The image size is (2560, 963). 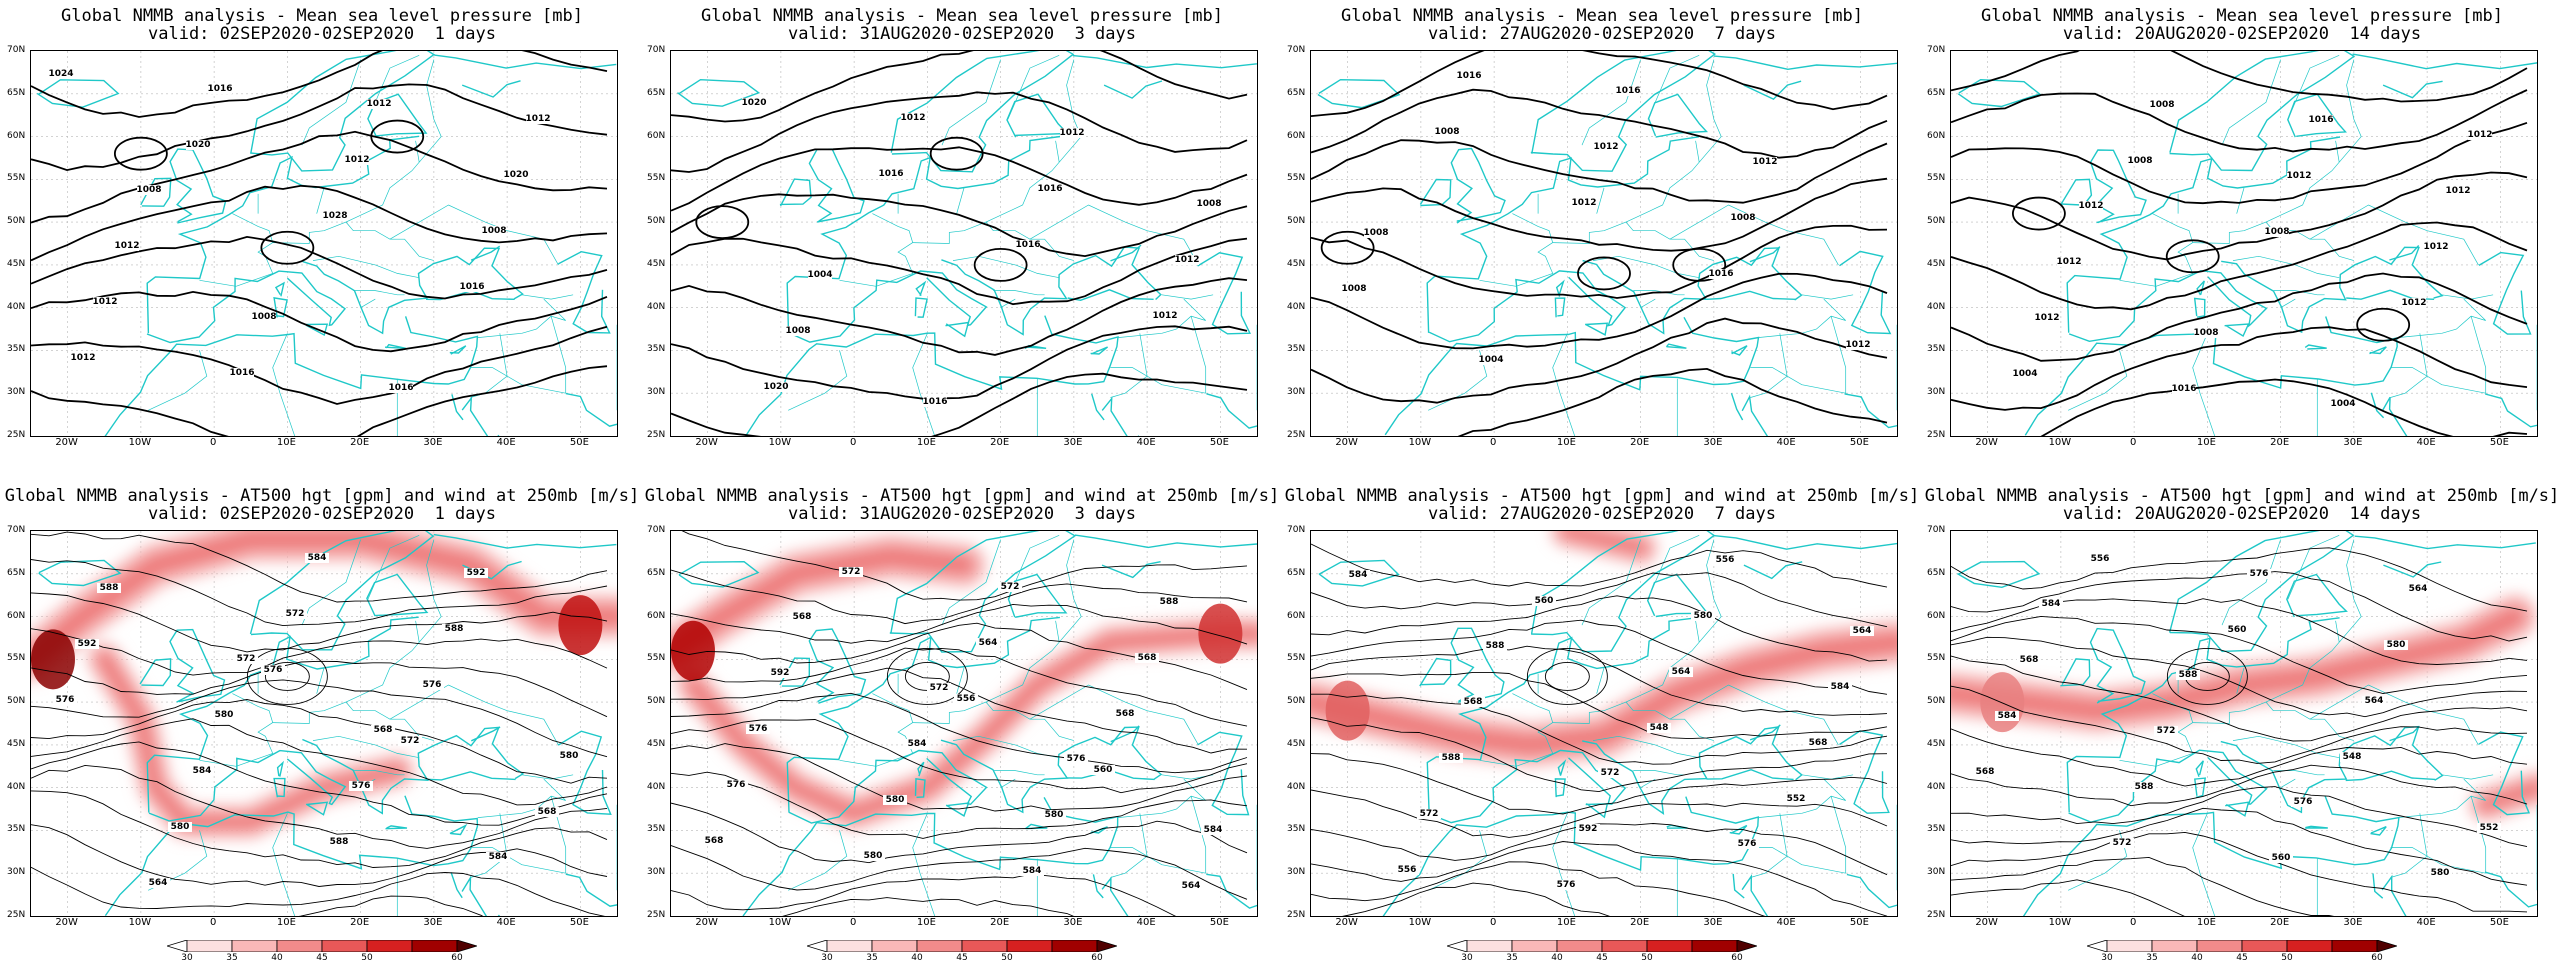 I want to click on longitude-label: 30E, so click(x=433, y=442).